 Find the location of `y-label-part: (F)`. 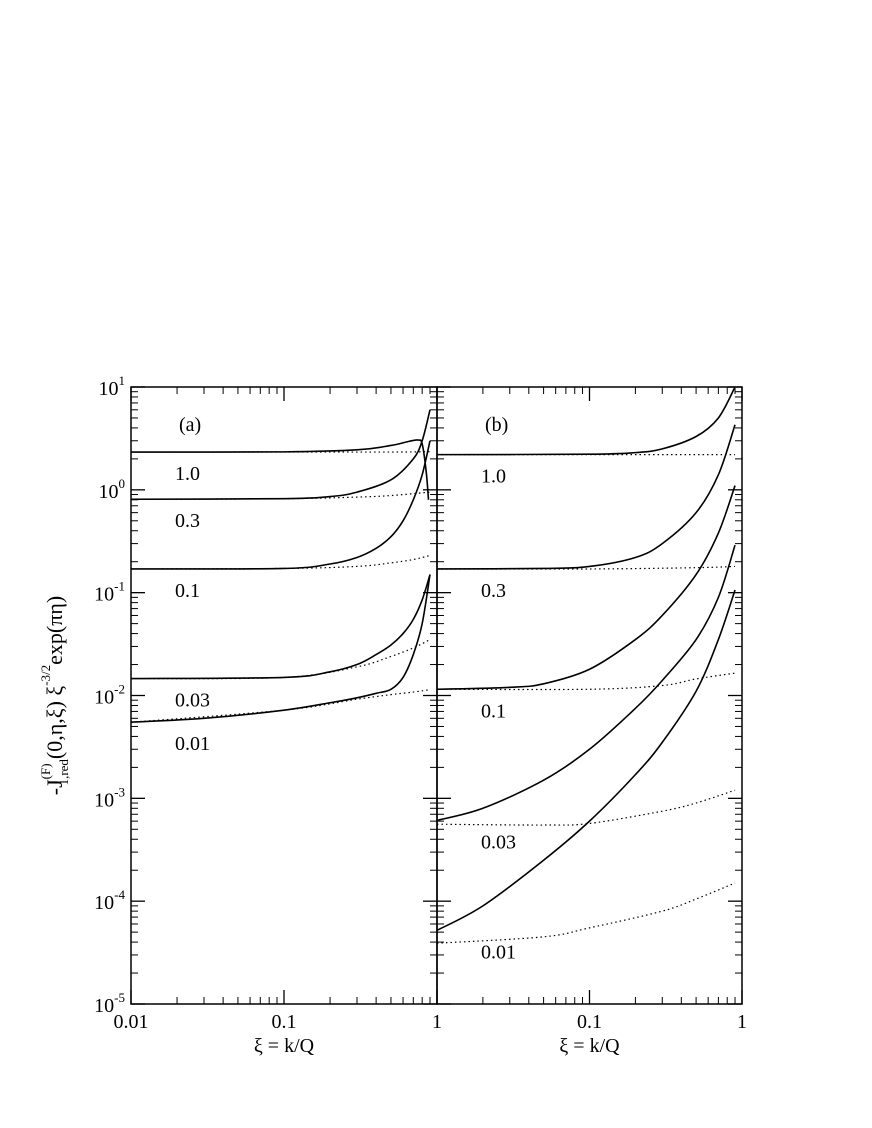

y-label-part: (F) is located at coordinates (45, 771).